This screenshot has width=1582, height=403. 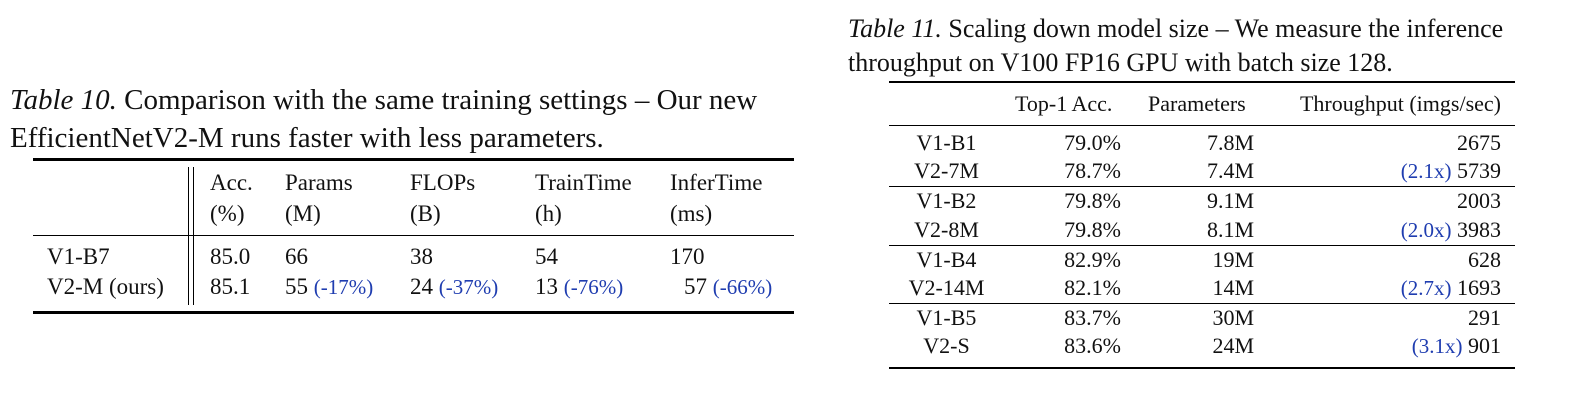 I want to click on table11-row-throughput-value: 3983, so click(x=1479, y=229).